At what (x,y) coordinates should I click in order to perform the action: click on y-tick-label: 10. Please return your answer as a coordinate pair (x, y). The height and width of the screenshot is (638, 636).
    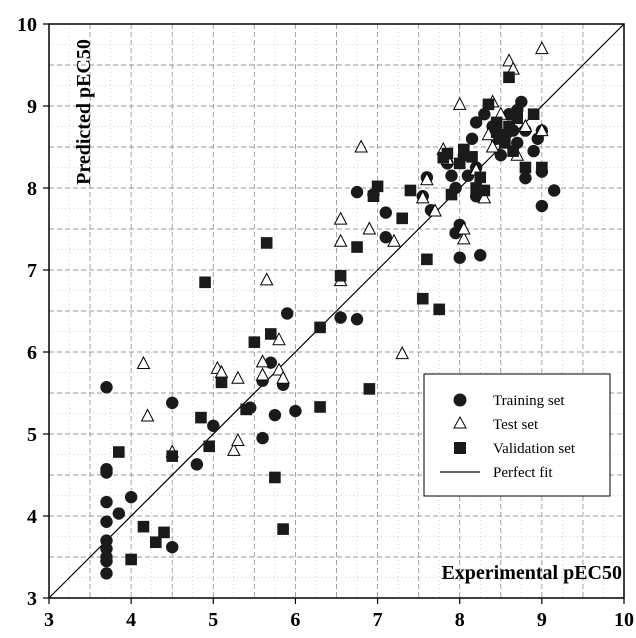
    Looking at the image, I should click on (27, 25).